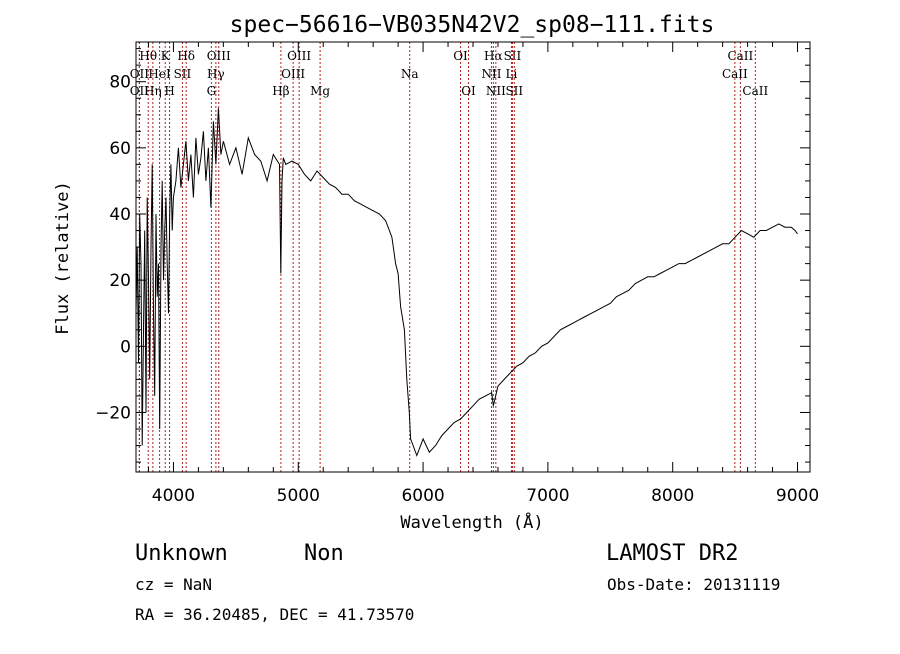 This screenshot has height=654, width=900. I want to click on line-label: K, so click(166, 56).